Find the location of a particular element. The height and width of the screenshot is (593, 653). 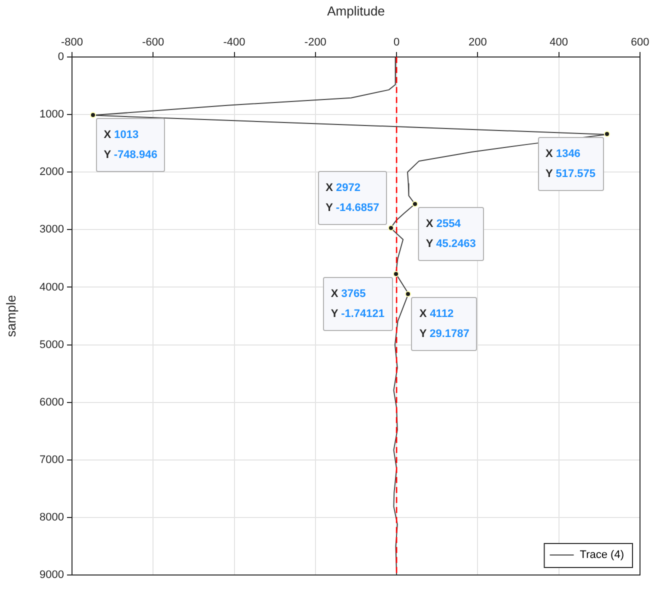

annotation: X 2972 Y -14.6857 is located at coordinates (353, 198).